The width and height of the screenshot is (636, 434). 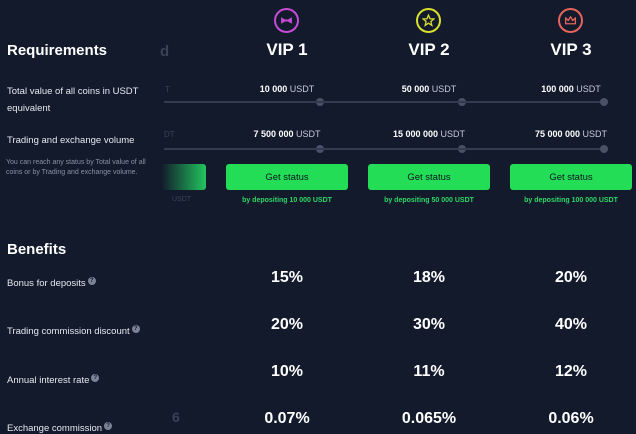 What do you see at coordinates (429, 324) in the screenshot?
I see `vip-2-discount-value: 30%` at bounding box center [429, 324].